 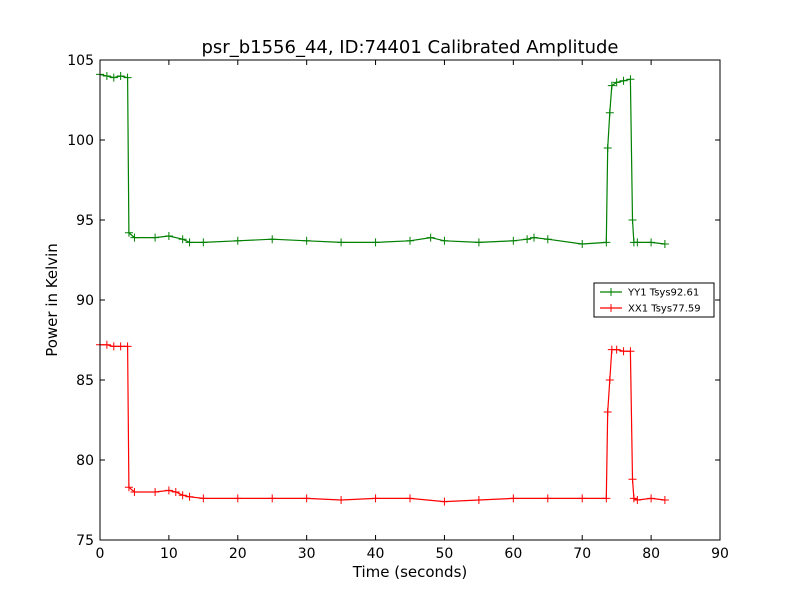 I want to click on x-tick-label: 80, so click(x=651, y=554).